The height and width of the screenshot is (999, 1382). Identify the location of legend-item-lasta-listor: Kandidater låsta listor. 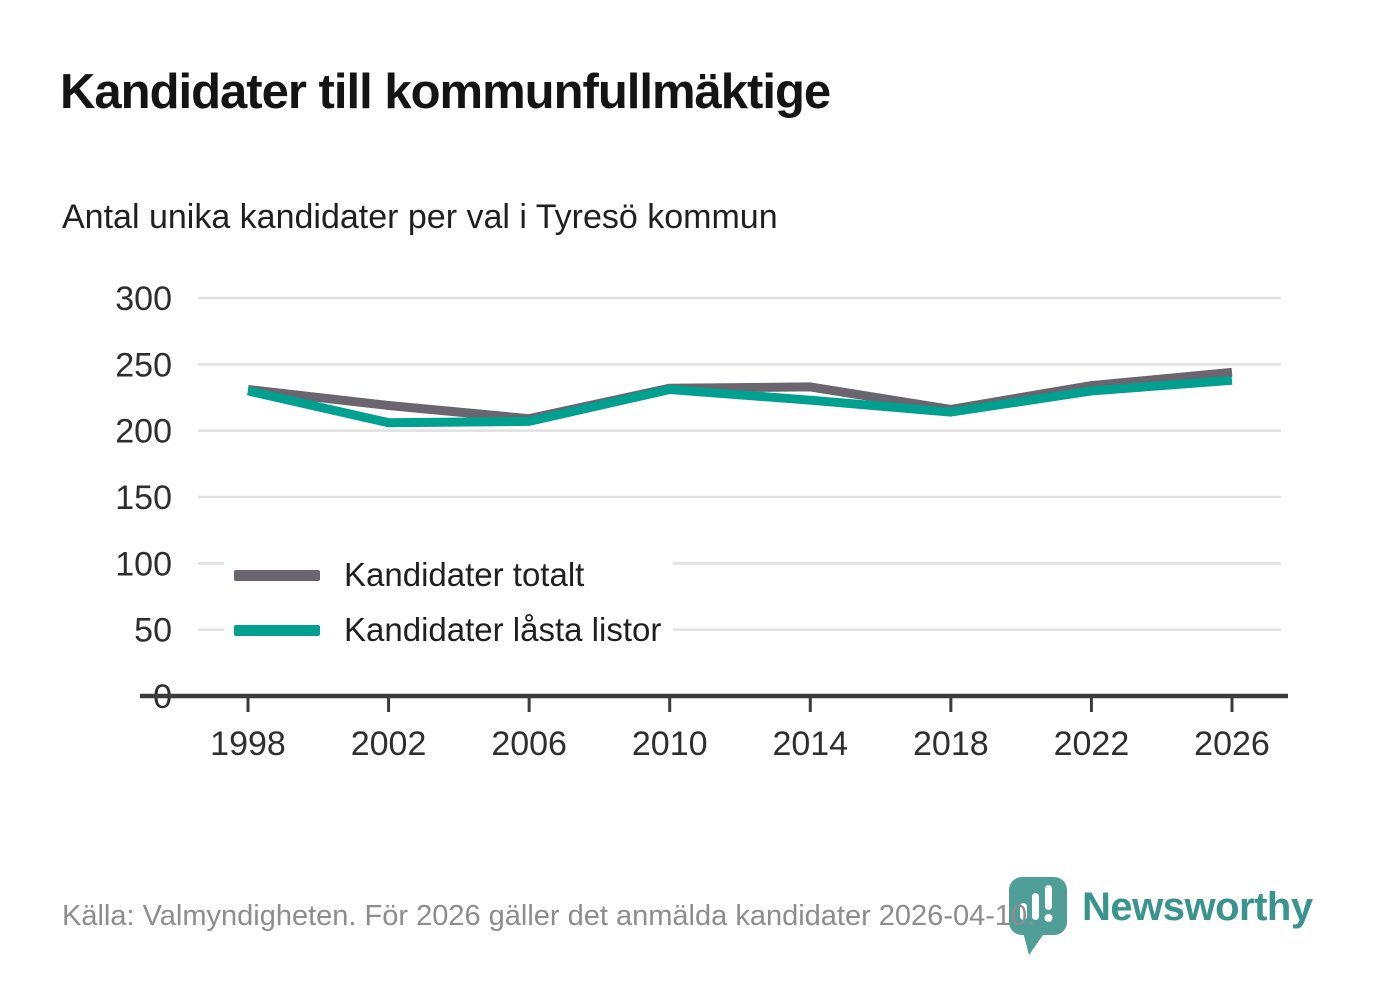
(447, 630).